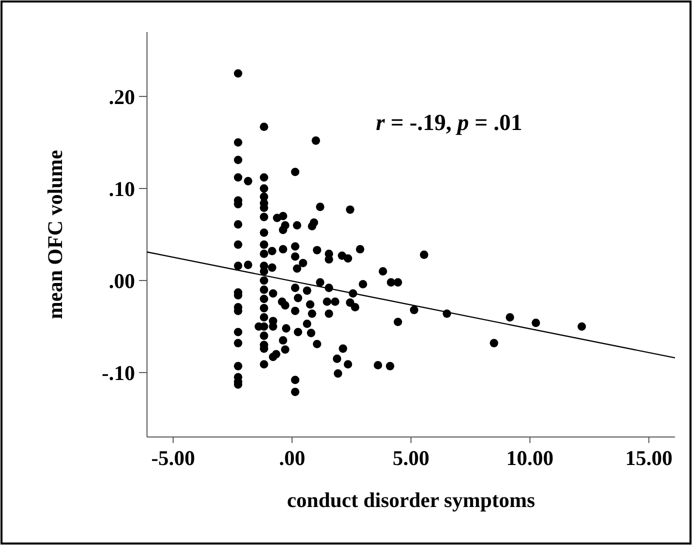 The image size is (692, 545). What do you see at coordinates (411, 500) in the screenshot?
I see `x-axis-title: conduct disorder symptoms` at bounding box center [411, 500].